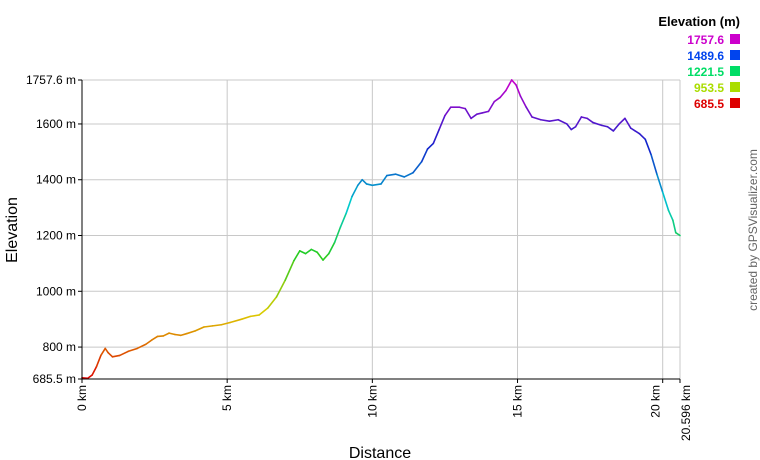 The width and height of the screenshot is (760, 460). What do you see at coordinates (705, 72) in the screenshot?
I see `legend-value: 1221.5` at bounding box center [705, 72].